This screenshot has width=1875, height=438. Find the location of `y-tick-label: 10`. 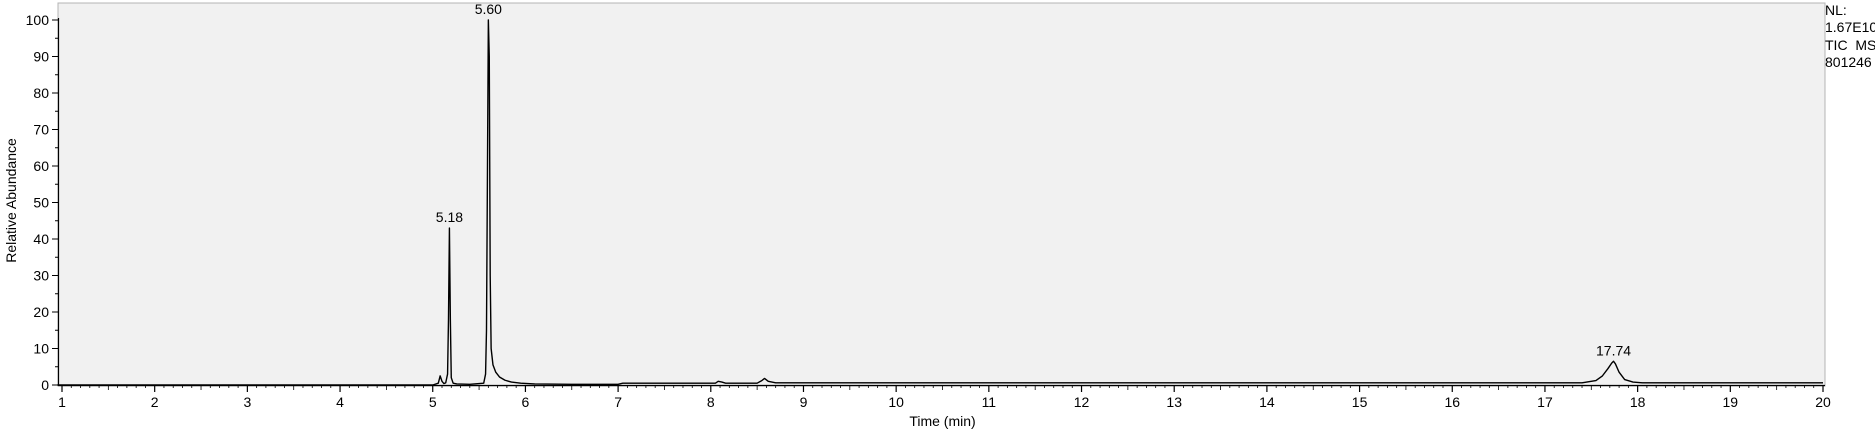

y-tick-label: 10 is located at coordinates (41, 349).